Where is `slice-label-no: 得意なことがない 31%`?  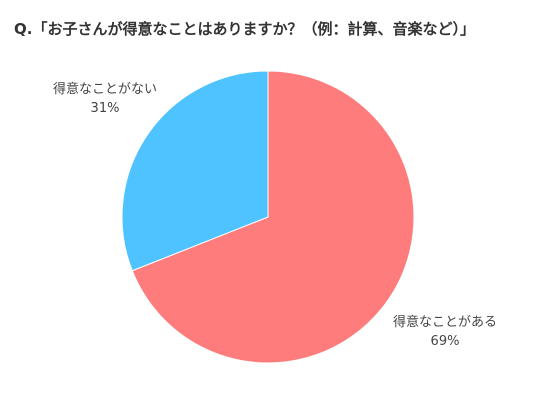
slice-label-no: 得意なことがない 31% is located at coordinates (105, 99).